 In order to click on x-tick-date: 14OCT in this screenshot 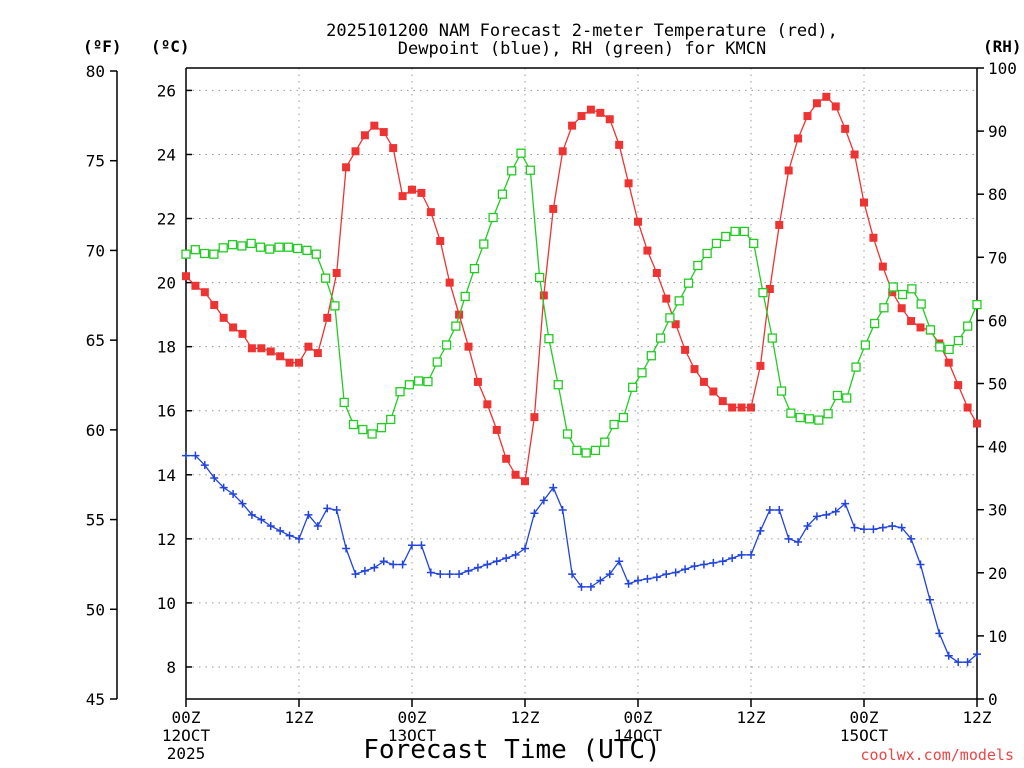, I will do `click(638, 735)`.